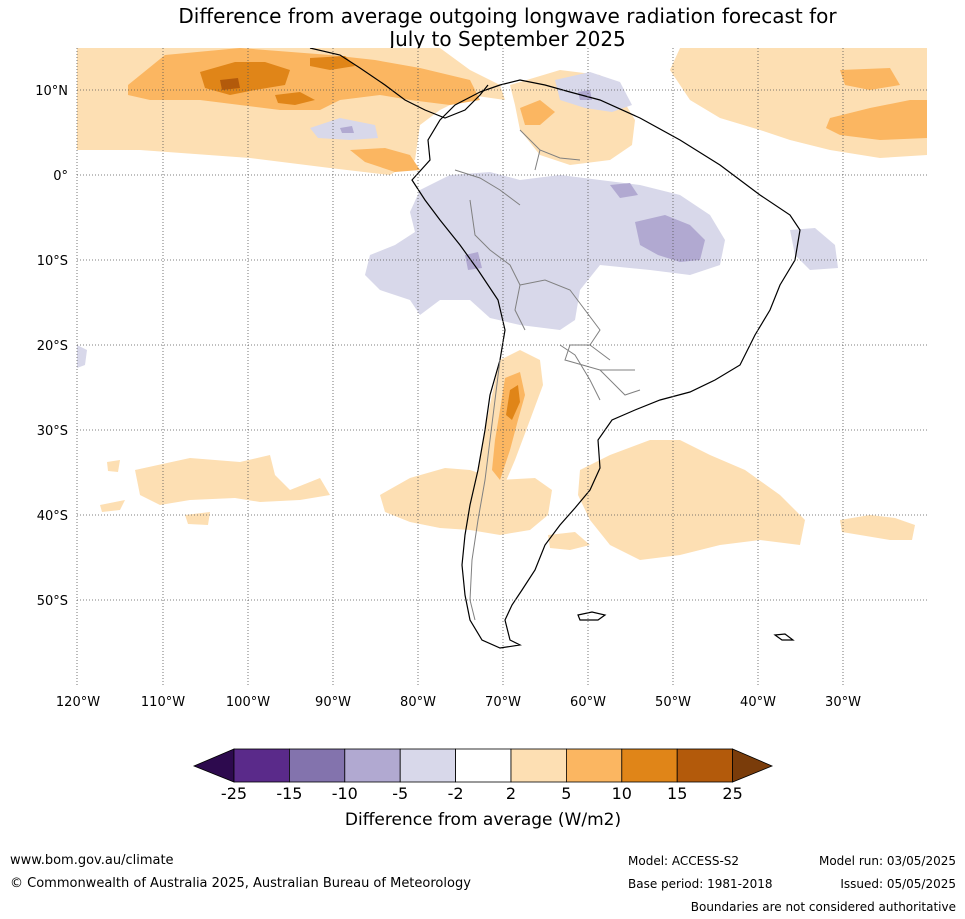 The width and height of the screenshot is (965, 919). Describe the element at coordinates (347, 129) in the screenshot. I see `anomaly-pacific-mid-neg` at that location.